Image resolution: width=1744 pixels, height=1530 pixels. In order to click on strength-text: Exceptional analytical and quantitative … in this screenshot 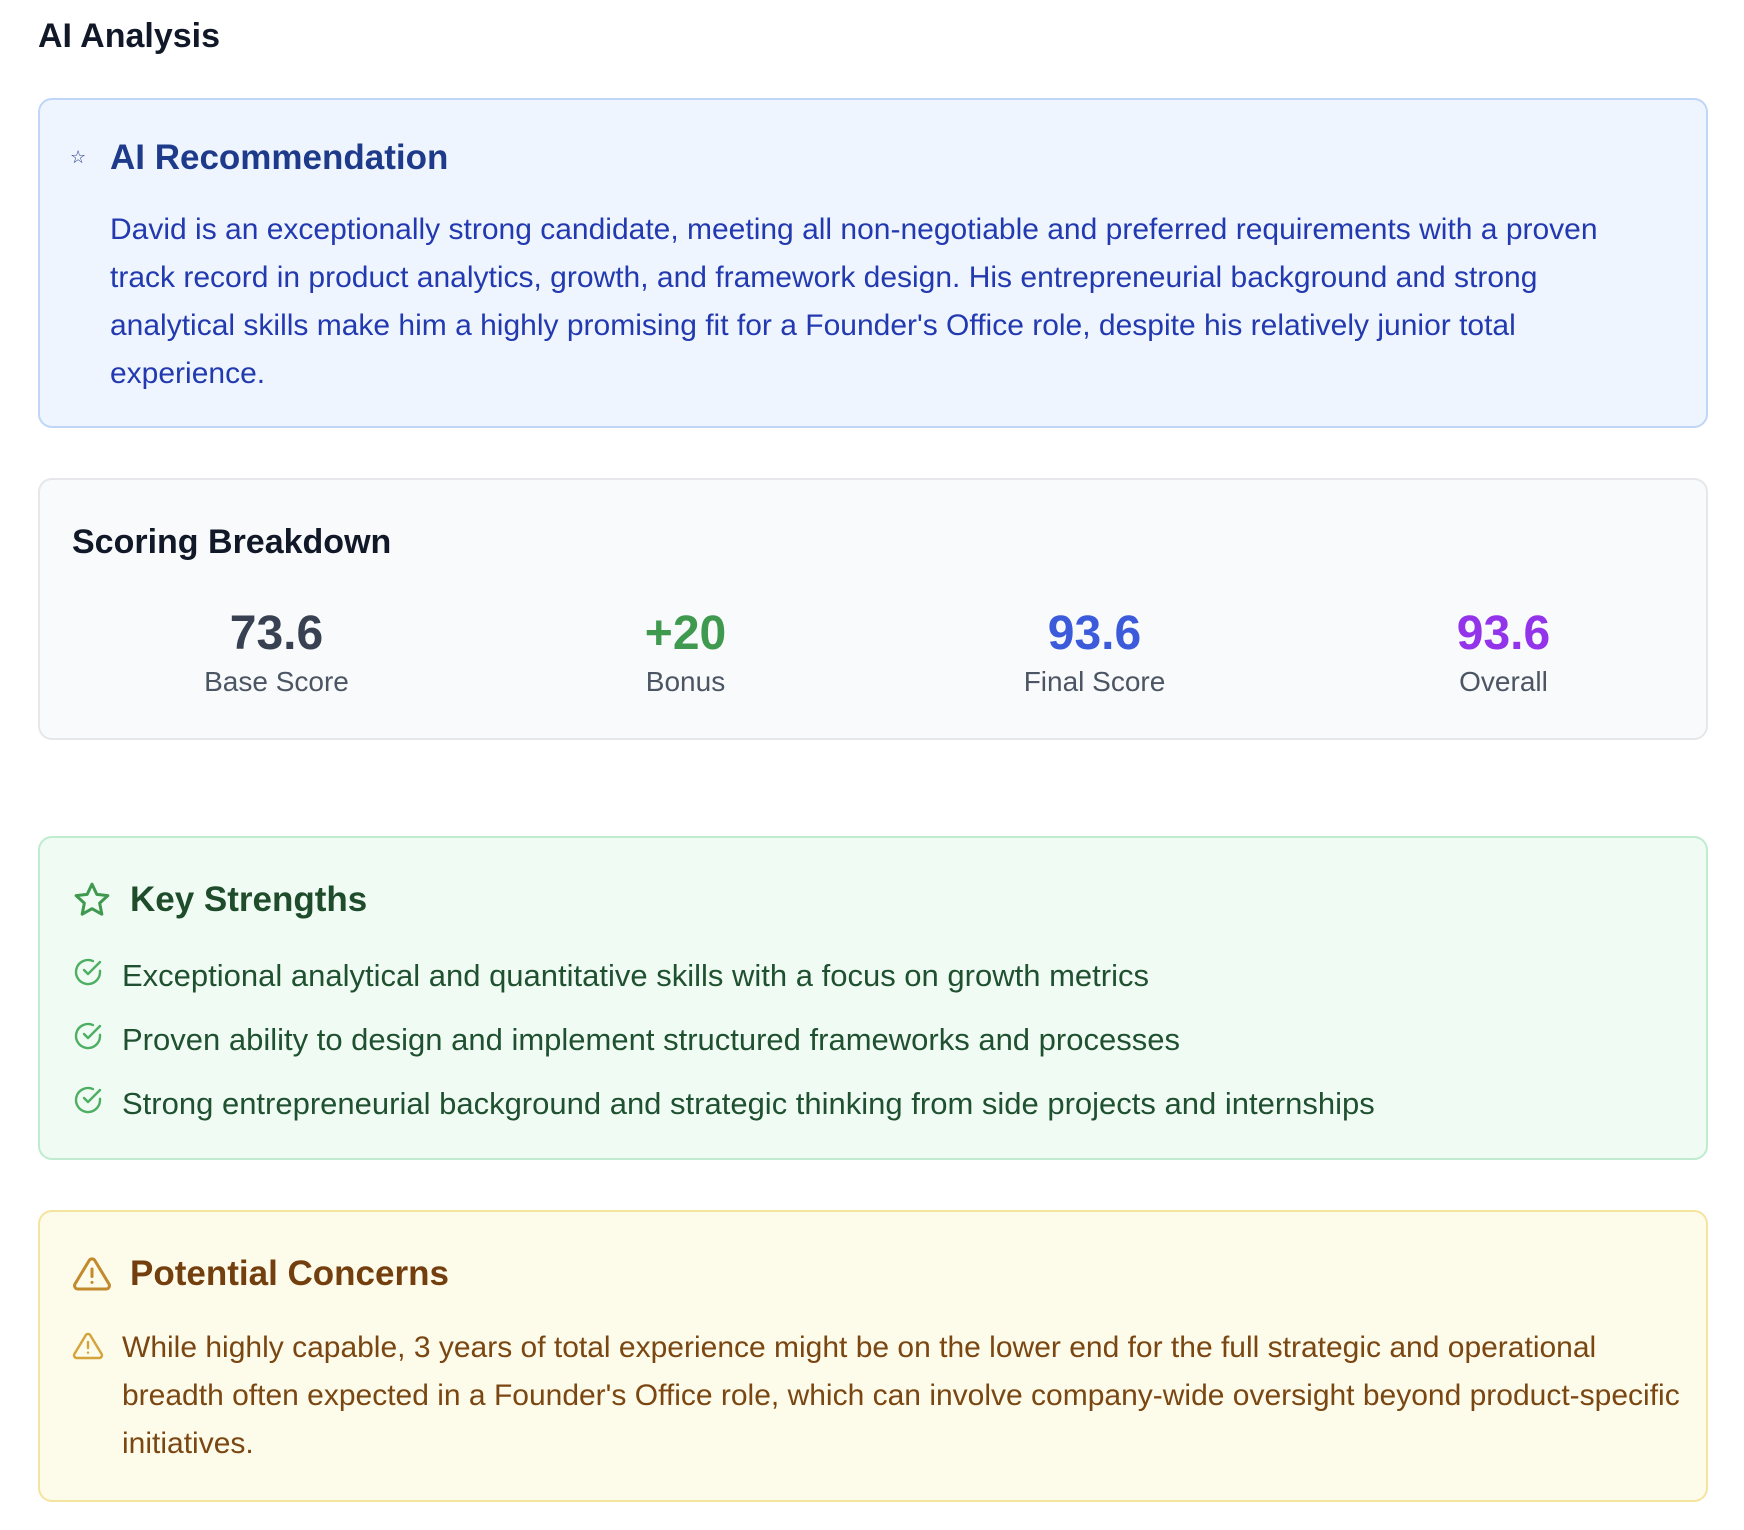, I will do `click(635, 975)`.